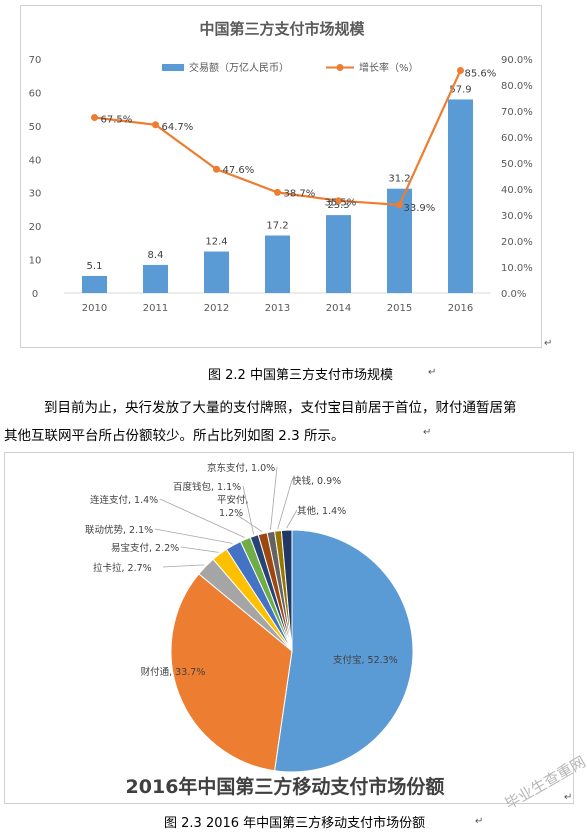  Describe the element at coordinates (156, 255) in the screenshot. I see `bar-value-label: 8.4` at that location.